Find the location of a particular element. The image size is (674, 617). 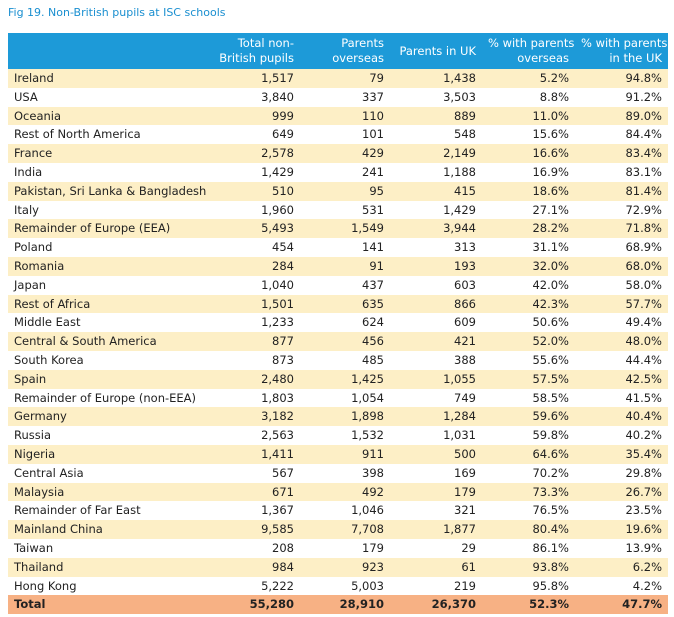

value-cell: 83.4% is located at coordinates (621, 153).